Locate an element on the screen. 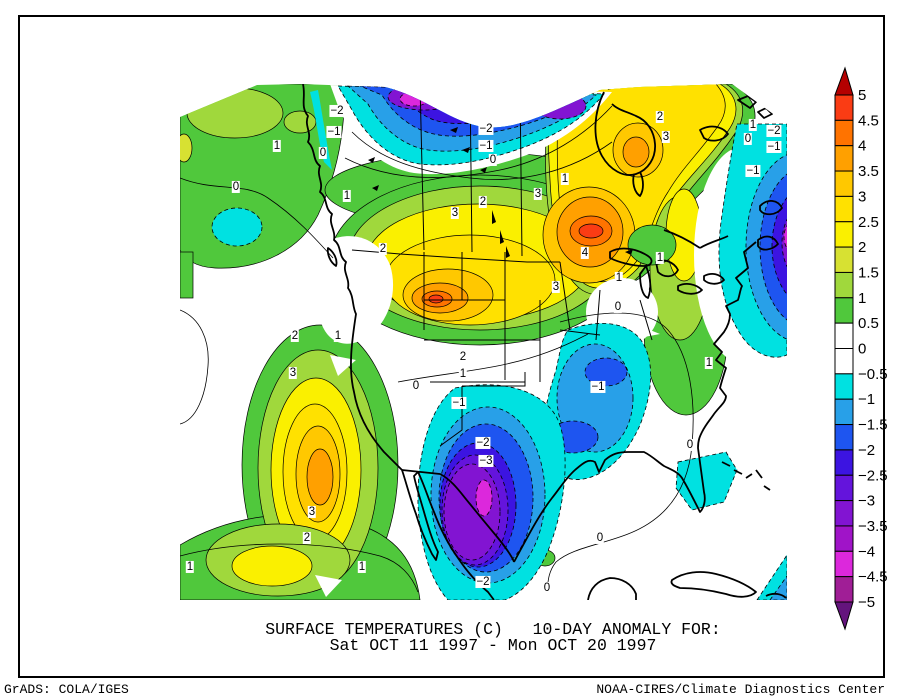 Image resolution: width=904 pixels, height=699 pixels. hispaniola-coast is located at coordinates (776, 595).